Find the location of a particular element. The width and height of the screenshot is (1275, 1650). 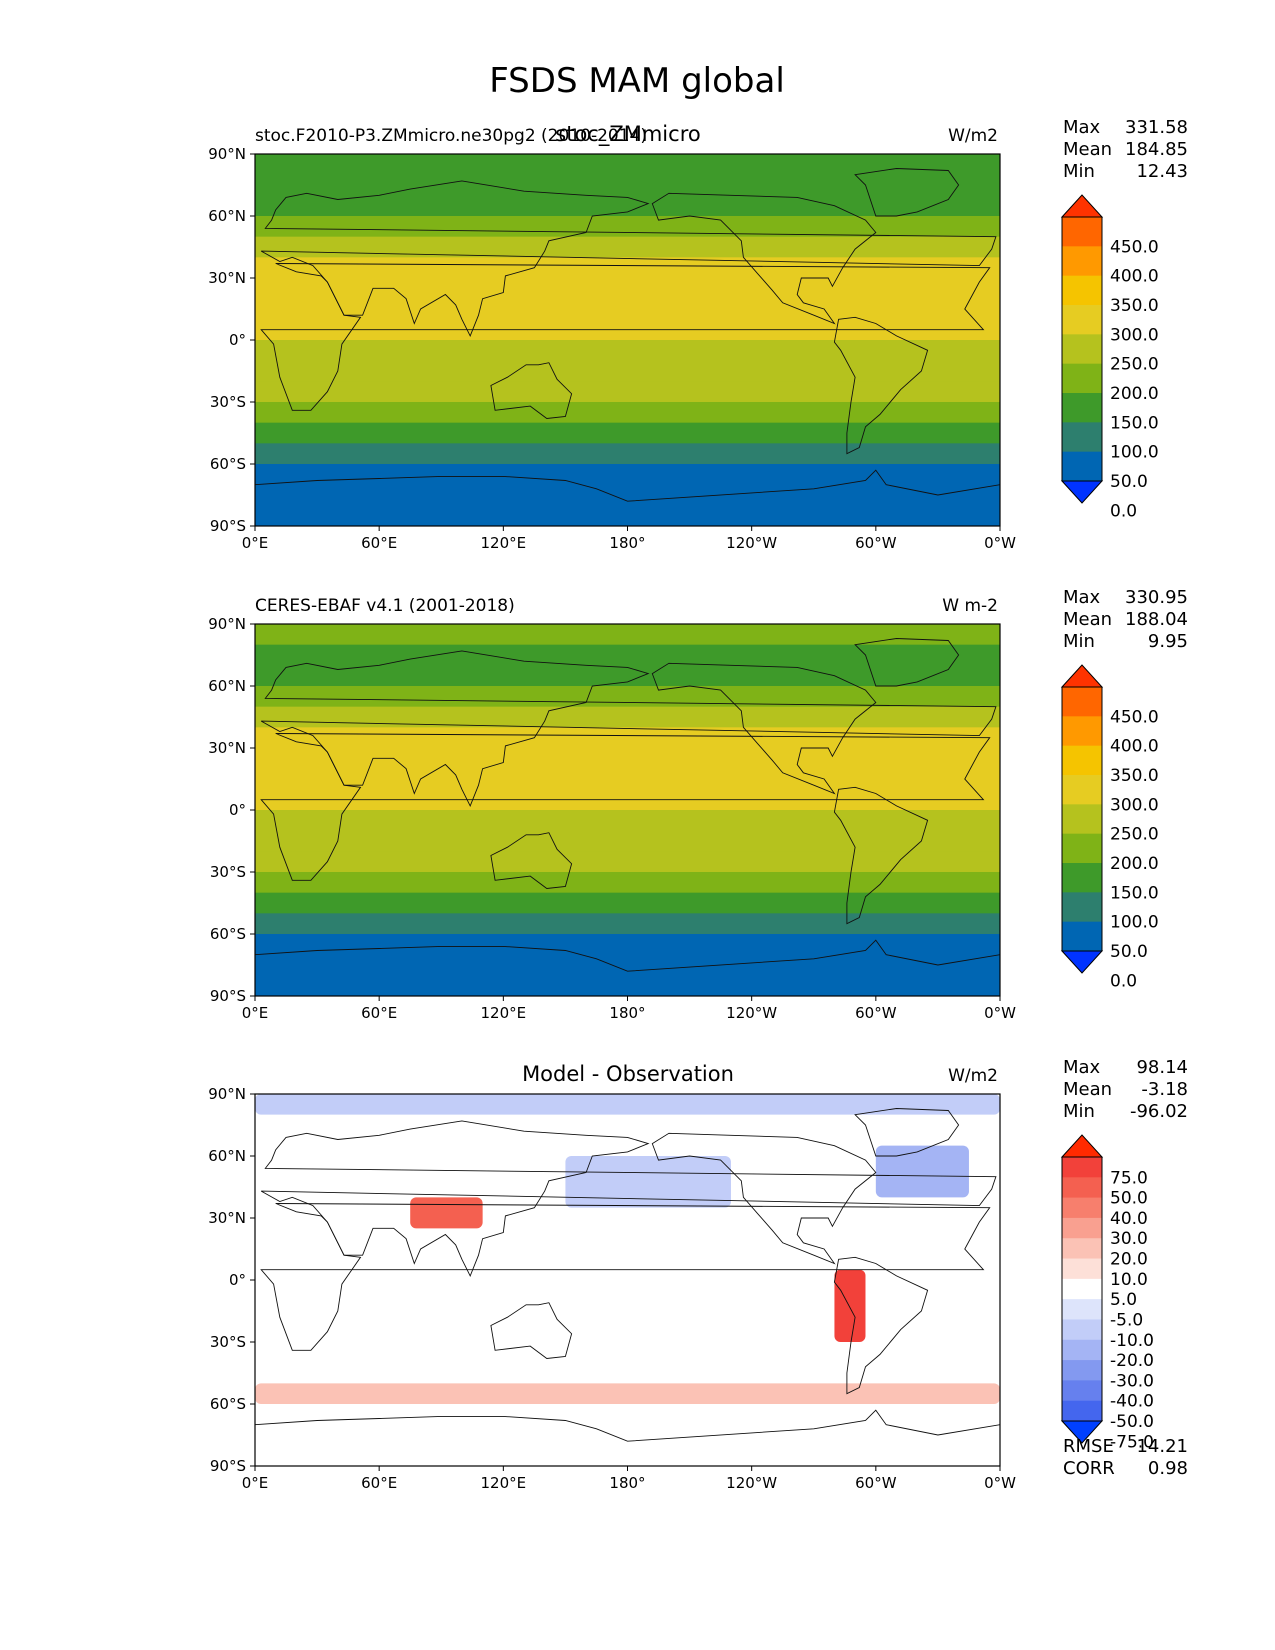

stat-value: 331.58 is located at coordinates (1156, 127).